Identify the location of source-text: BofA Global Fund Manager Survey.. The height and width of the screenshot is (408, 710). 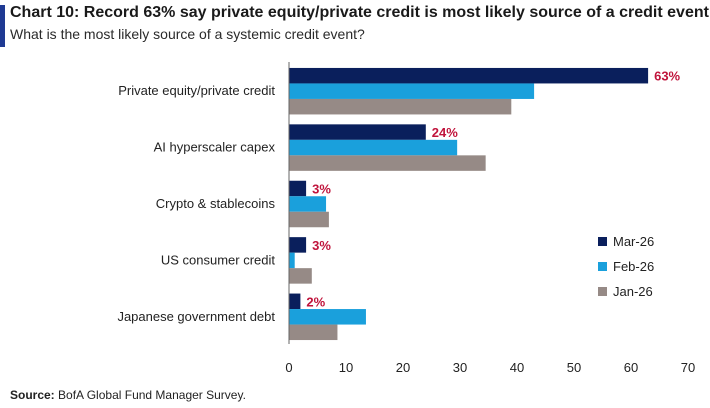
(152, 395).